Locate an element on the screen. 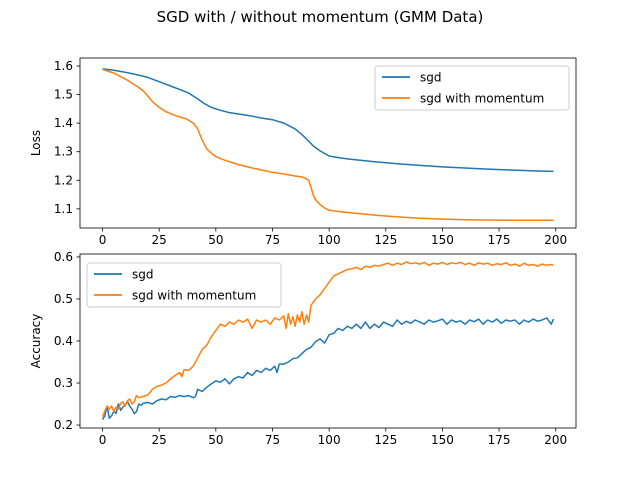 This screenshot has width=640, height=480. y-tick-label: 1.6 is located at coordinates (63, 66).